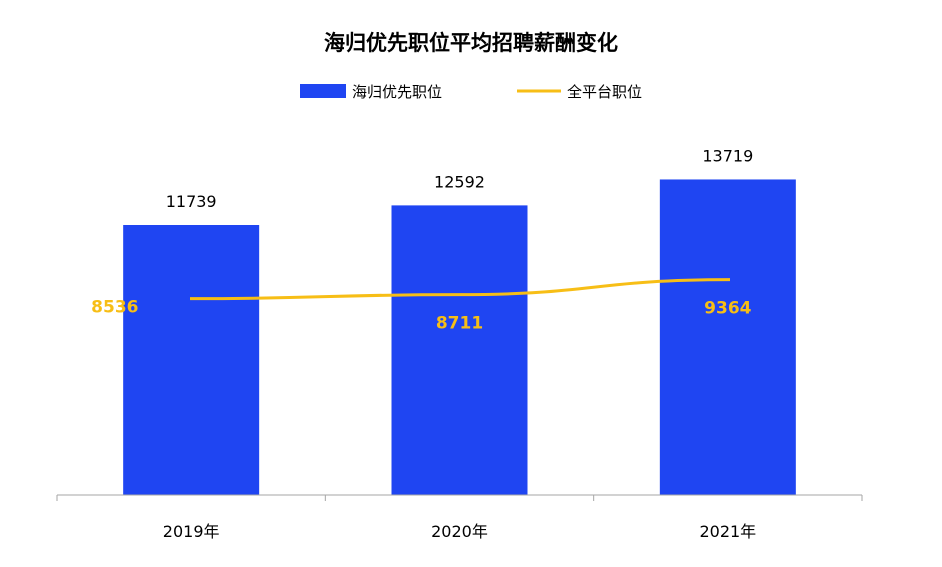  What do you see at coordinates (727, 155) in the screenshot?
I see `bar-value-label: 13719` at bounding box center [727, 155].